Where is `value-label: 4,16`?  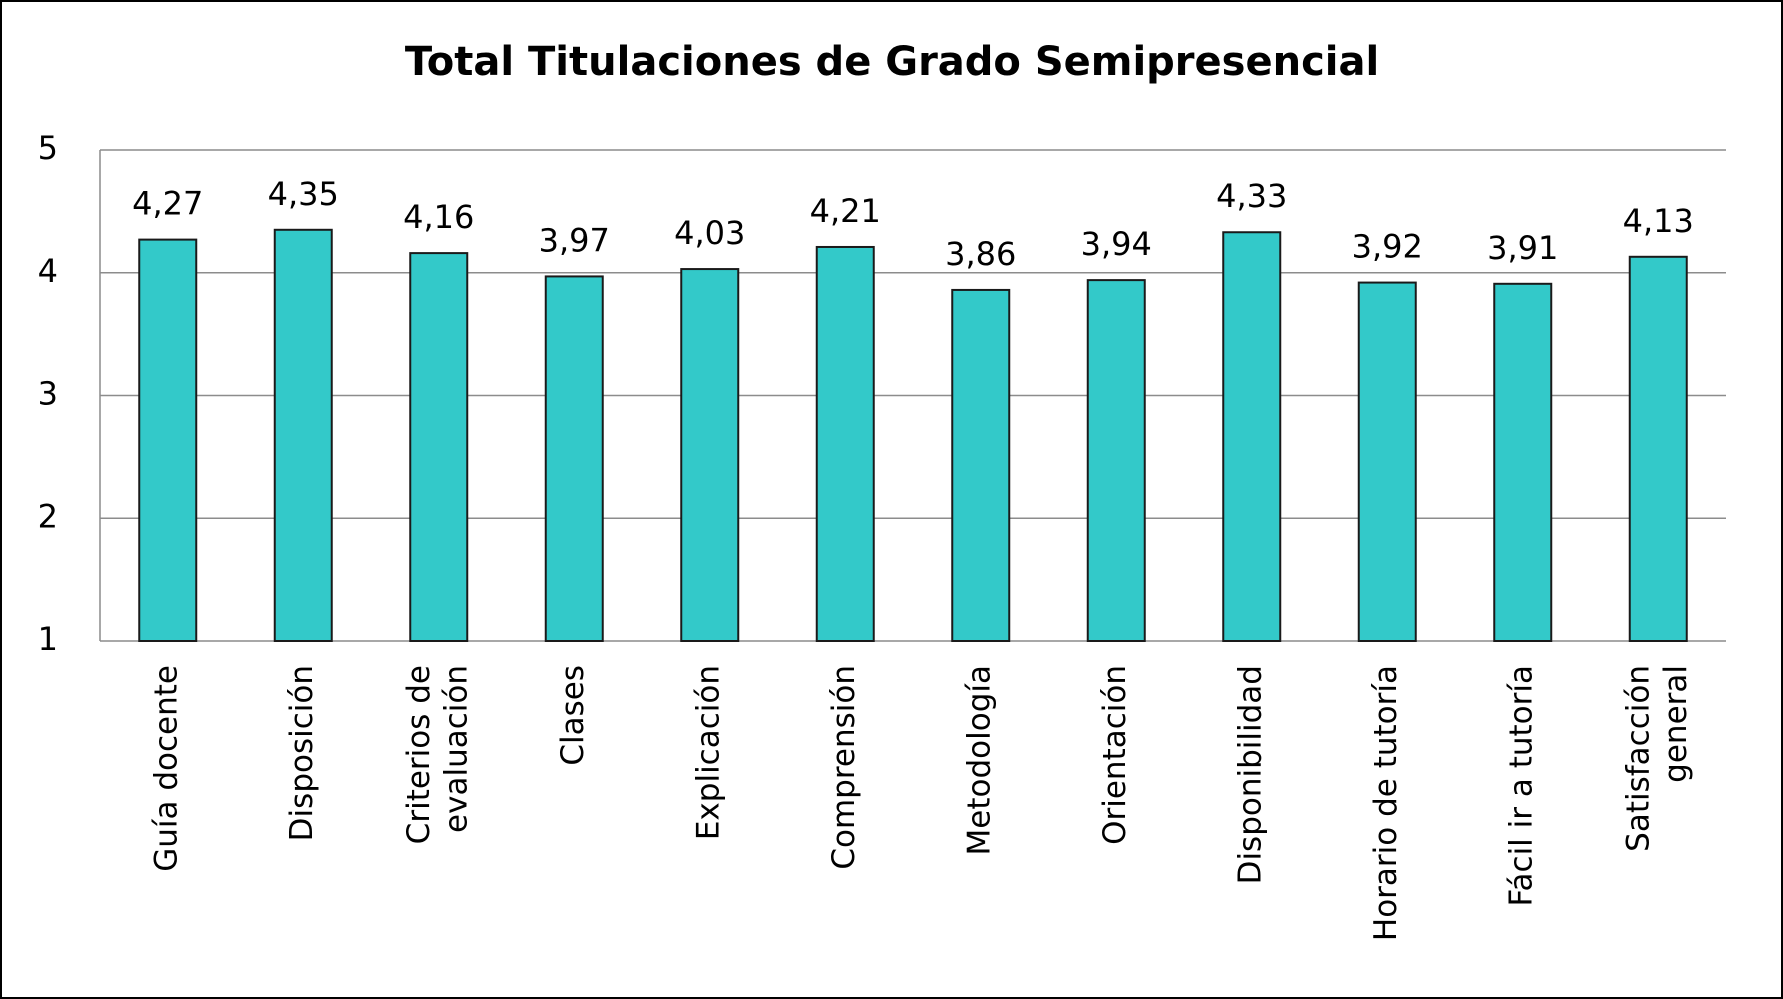
value-label: 4,16 is located at coordinates (438, 217).